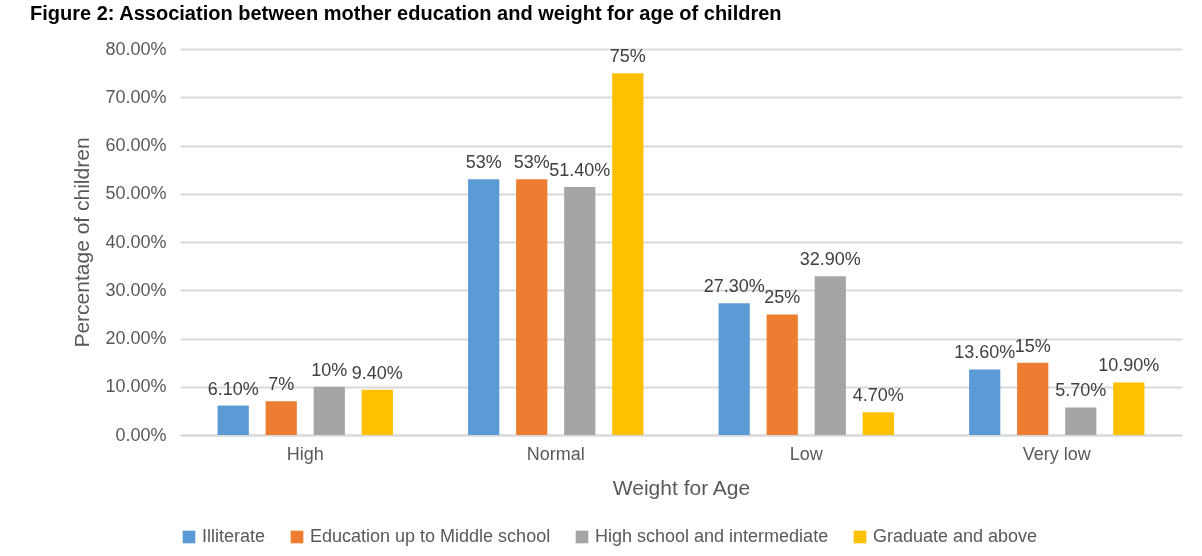 The width and height of the screenshot is (1202, 556). What do you see at coordinates (1129, 365) in the screenshot?
I see `data-label: 10.90%` at bounding box center [1129, 365].